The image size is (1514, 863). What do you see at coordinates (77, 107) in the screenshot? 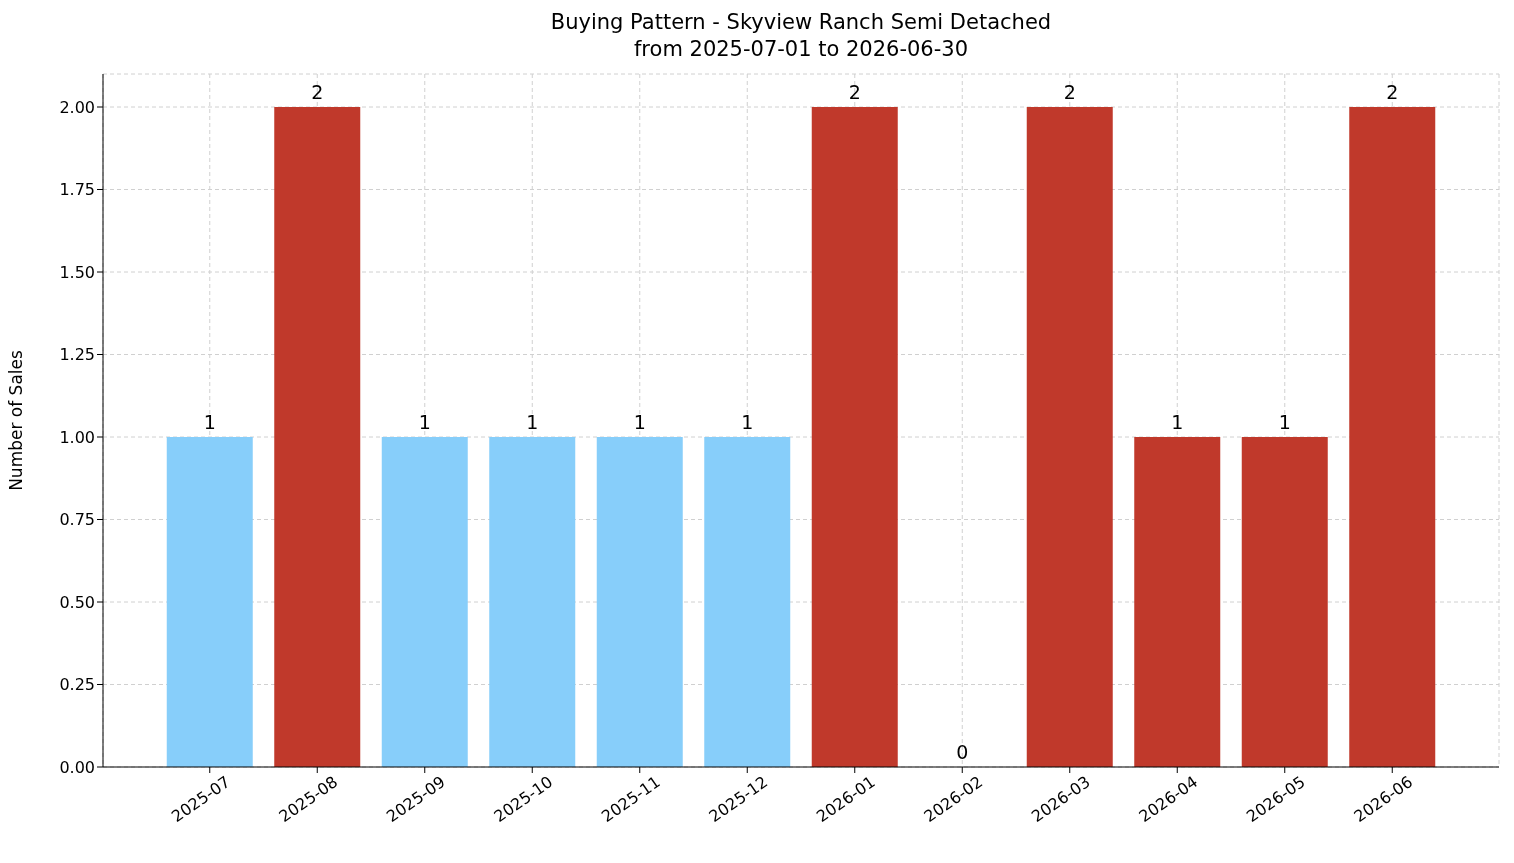
I see `y-tick-label: 2.00` at bounding box center [77, 107].